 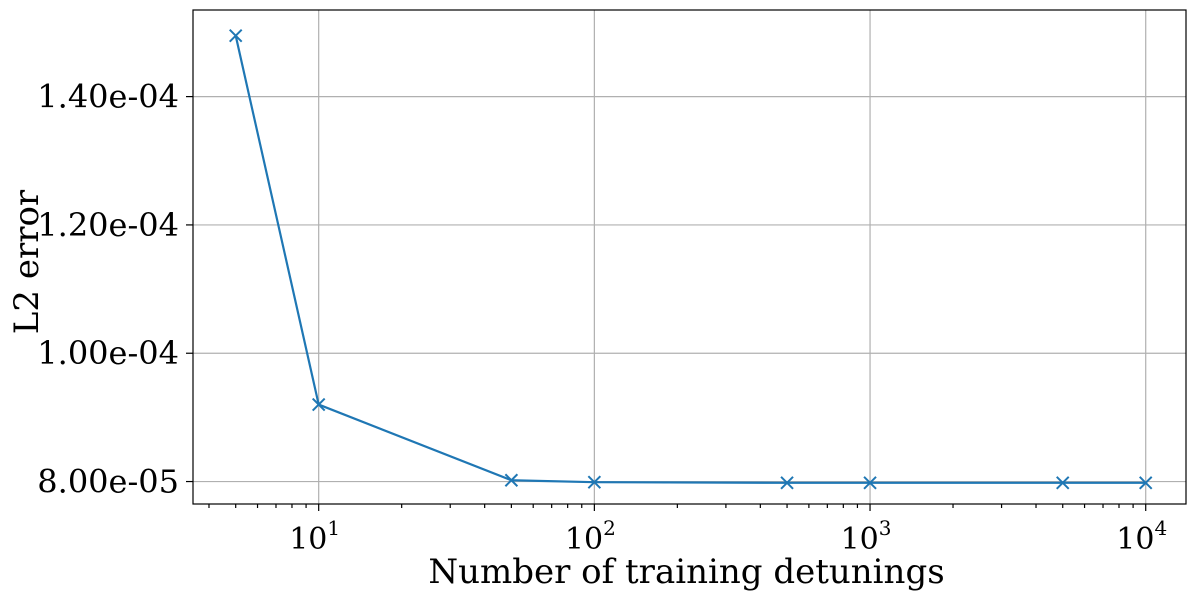 I want to click on x-tick-label: 10¹, so click(x=314, y=536).